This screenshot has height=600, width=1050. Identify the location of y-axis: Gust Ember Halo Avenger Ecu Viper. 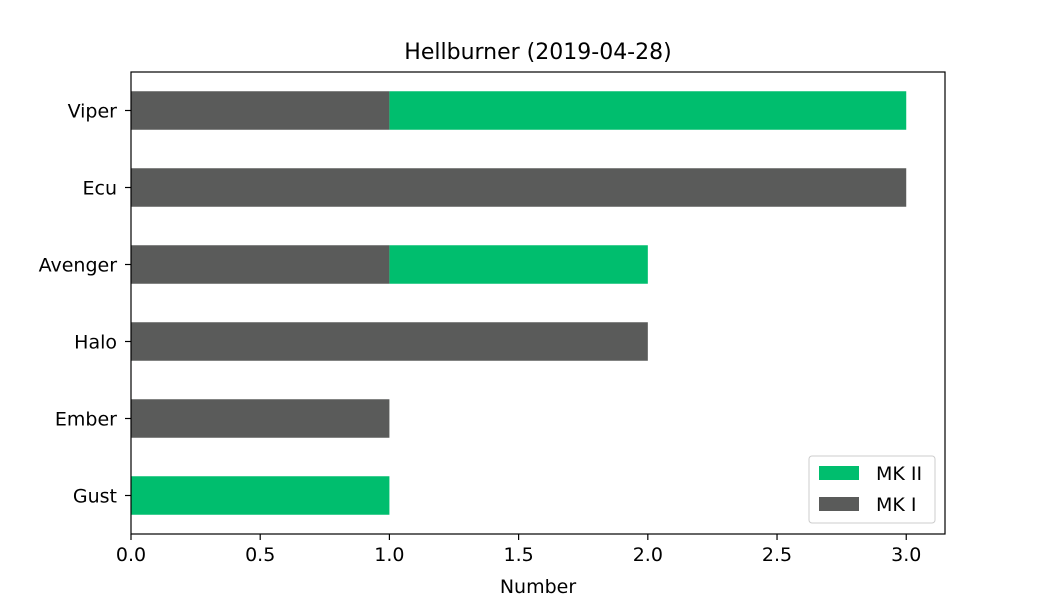
(85, 304).